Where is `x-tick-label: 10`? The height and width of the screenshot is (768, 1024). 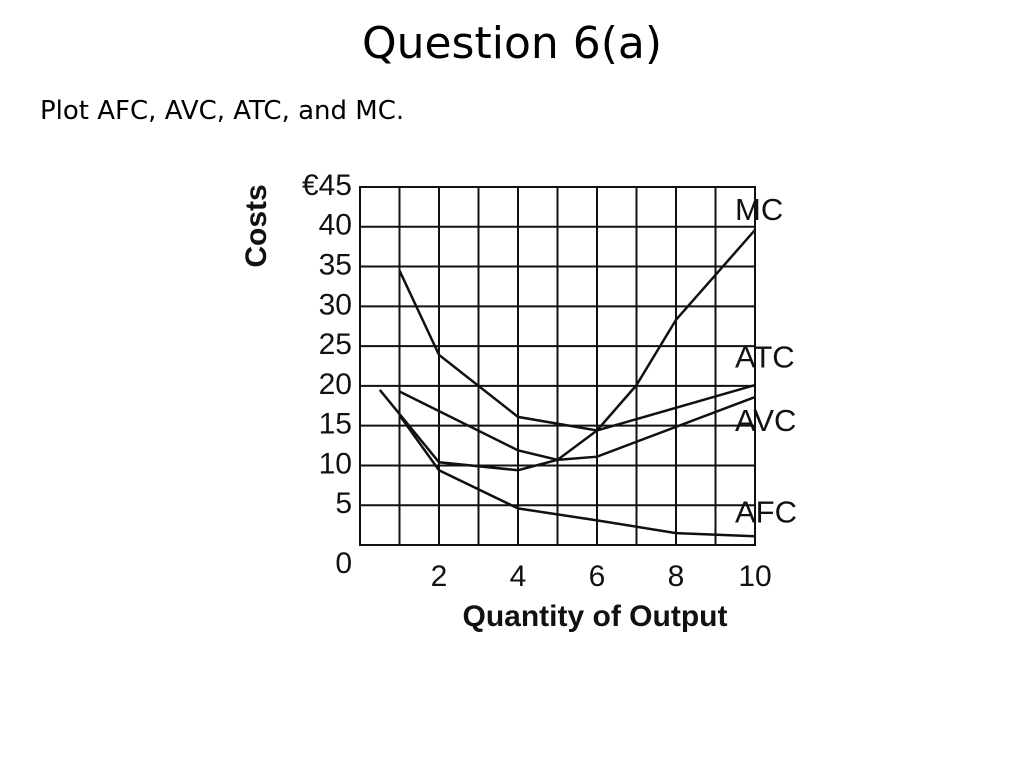
x-tick-label: 10 is located at coordinates (754, 576).